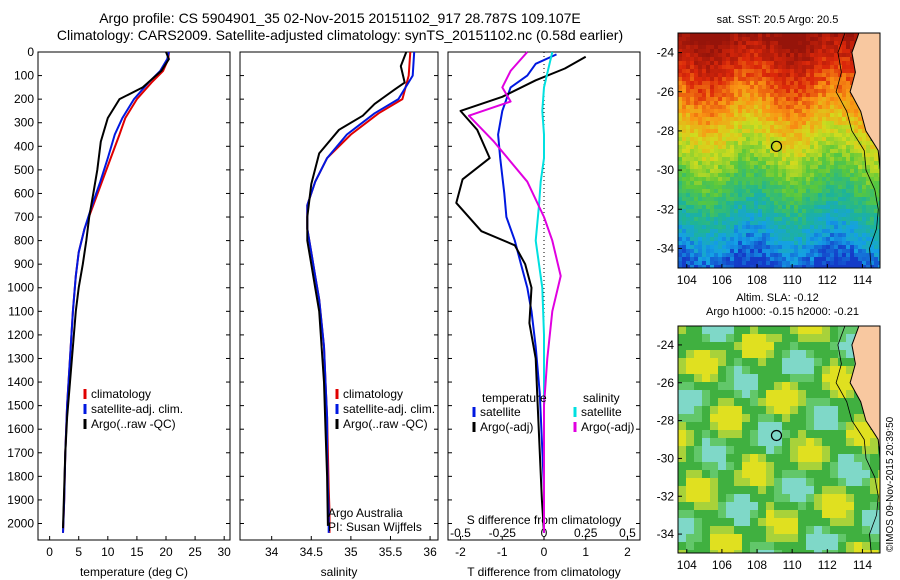 The height and width of the screenshot is (580, 900). What do you see at coordinates (166, 552) in the screenshot?
I see `x-tick-label: 20` at bounding box center [166, 552].